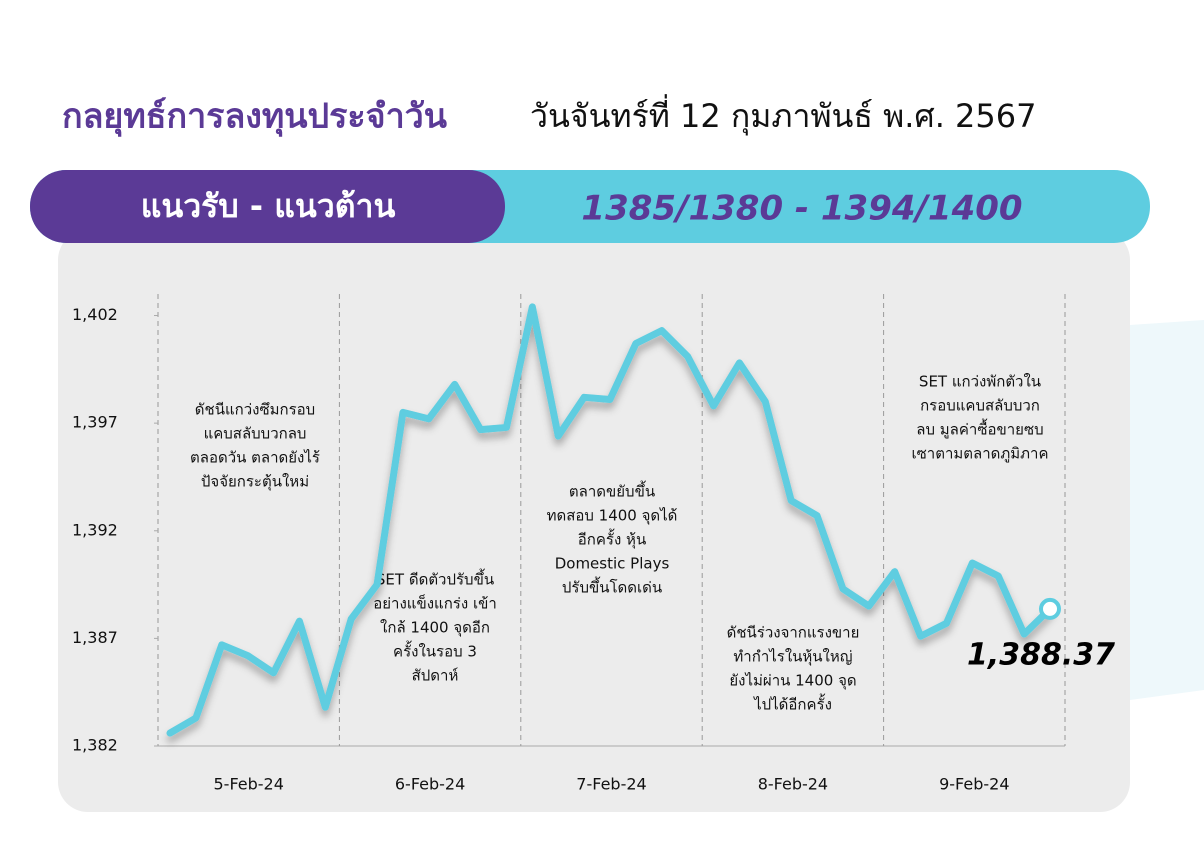  Describe the element at coordinates (974, 784) in the screenshot. I see `x-tick-label: 9-Feb-24` at that location.